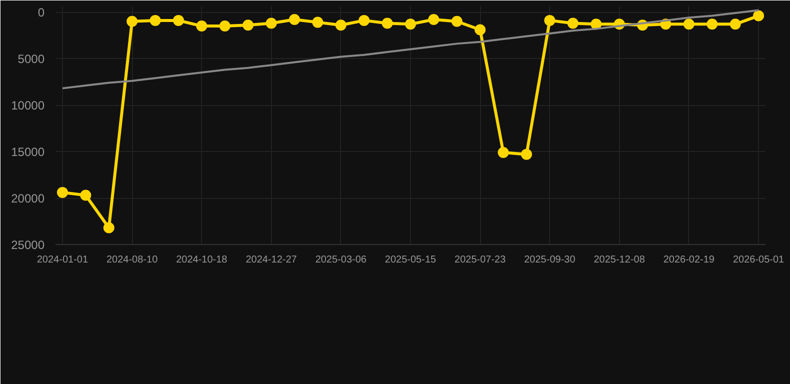 The width and height of the screenshot is (790, 384). Describe the element at coordinates (28, 199) in the screenshot. I see `y-tick-label: 20000` at that location.